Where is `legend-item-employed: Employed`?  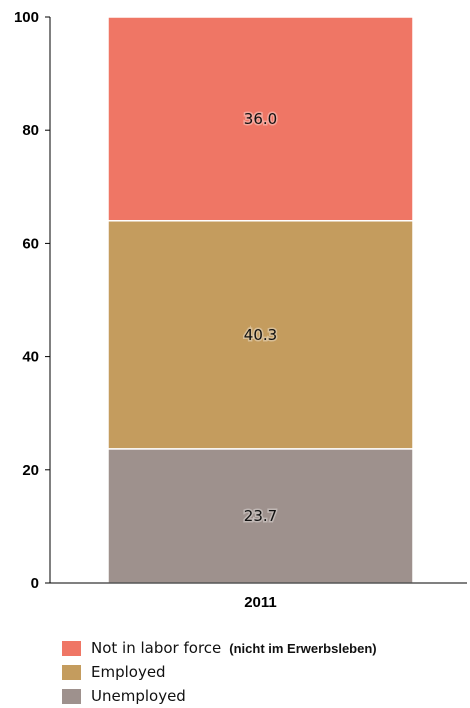 legend-item-employed: Employed is located at coordinates (219, 672).